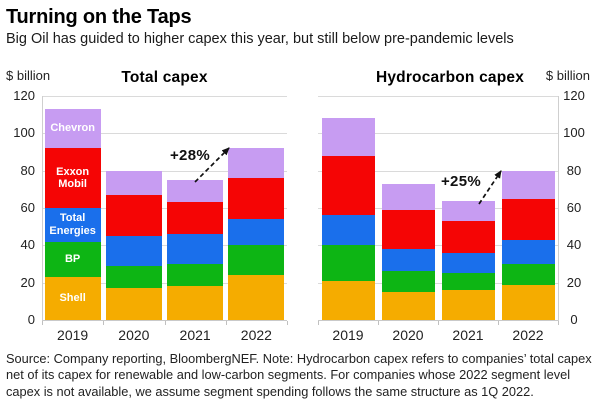 The image size is (600, 404). I want to click on segment-label-exxon_mobil: Exxon Mobil, so click(73, 178).